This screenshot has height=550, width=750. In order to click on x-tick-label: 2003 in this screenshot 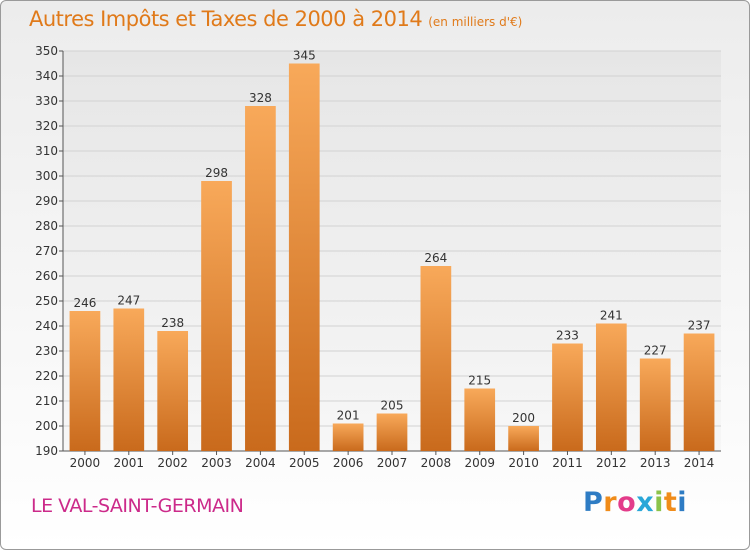, I will do `click(216, 463)`.